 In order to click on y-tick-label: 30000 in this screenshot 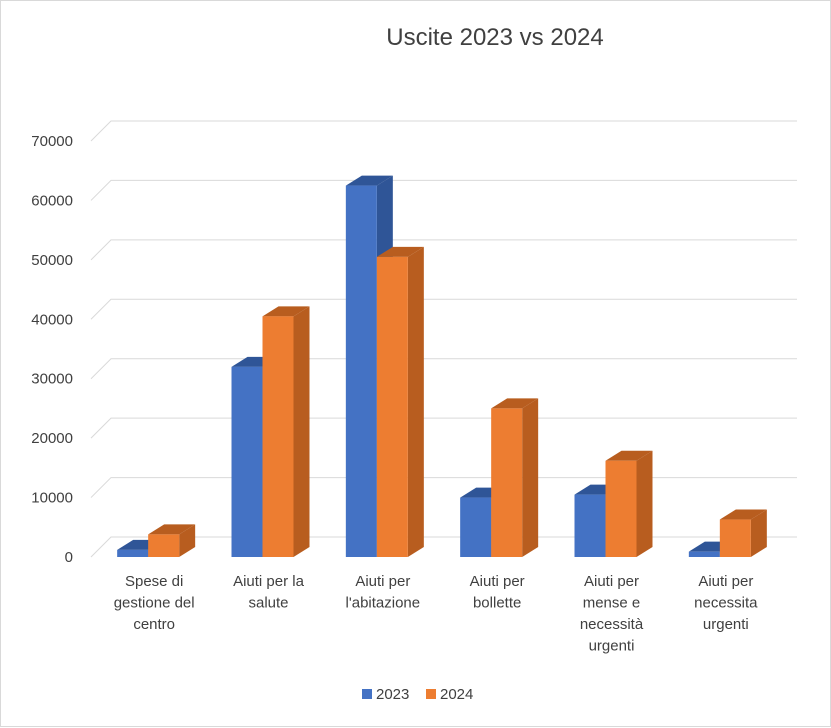, I will do `click(52, 379)`.